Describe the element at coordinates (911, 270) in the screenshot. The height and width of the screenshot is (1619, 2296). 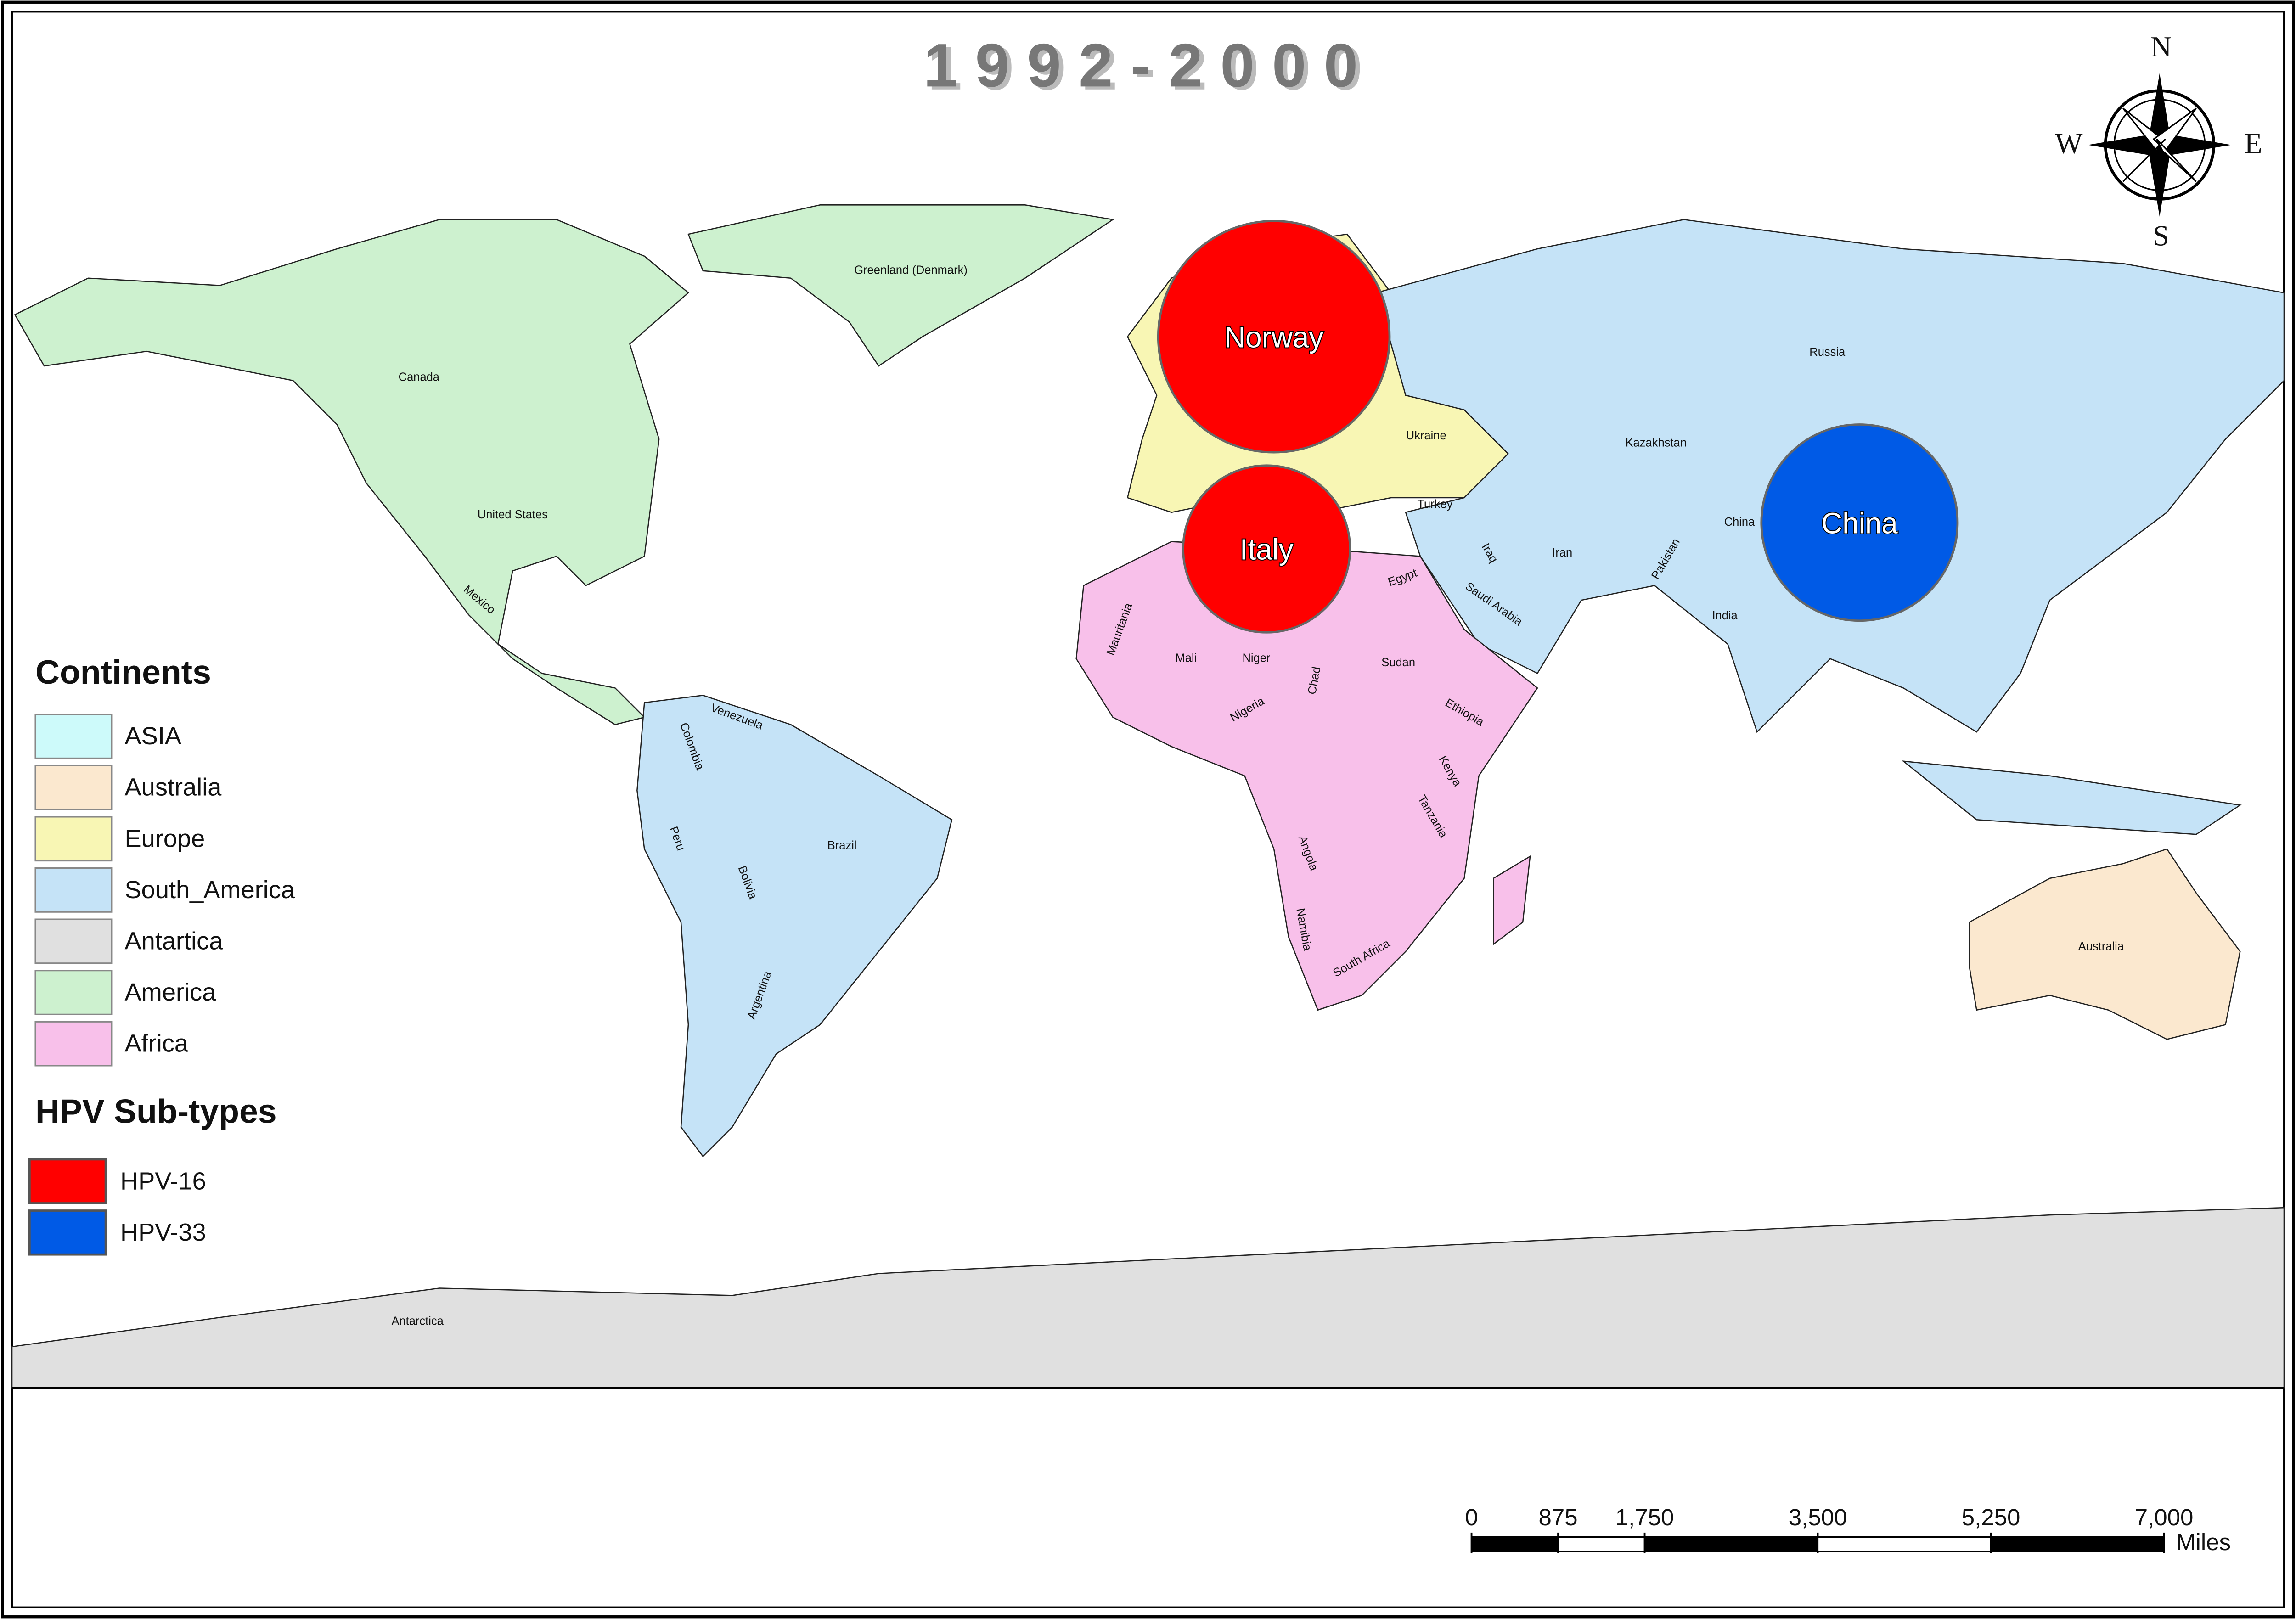
I see `place-label: Greenland (Denmark)` at that location.